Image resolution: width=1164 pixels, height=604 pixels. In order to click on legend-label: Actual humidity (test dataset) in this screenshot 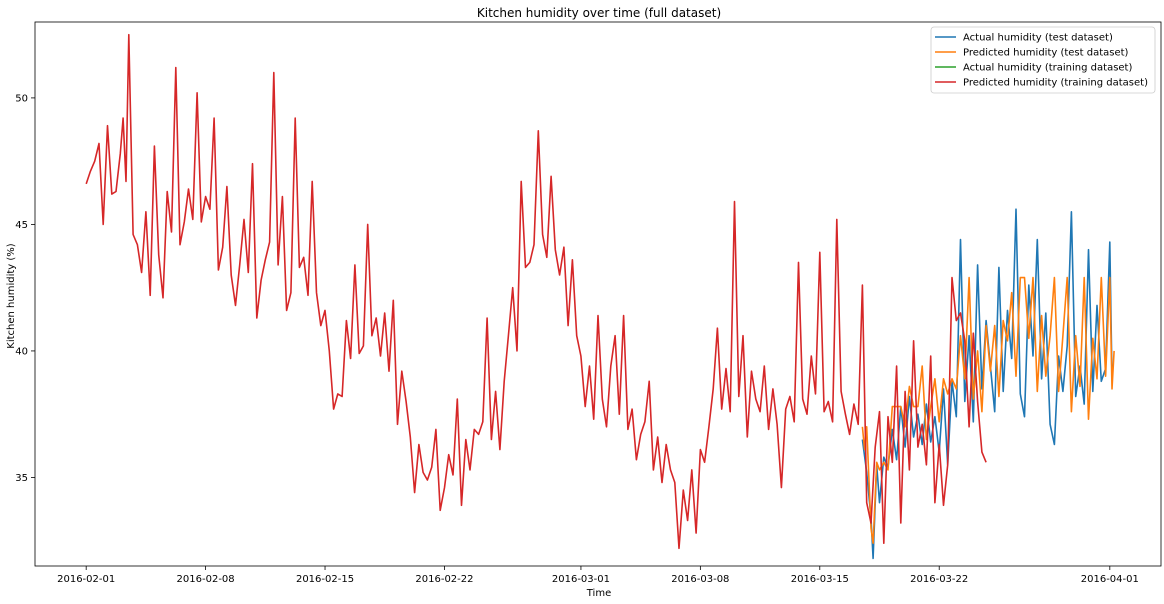, I will do `click(1038, 38)`.